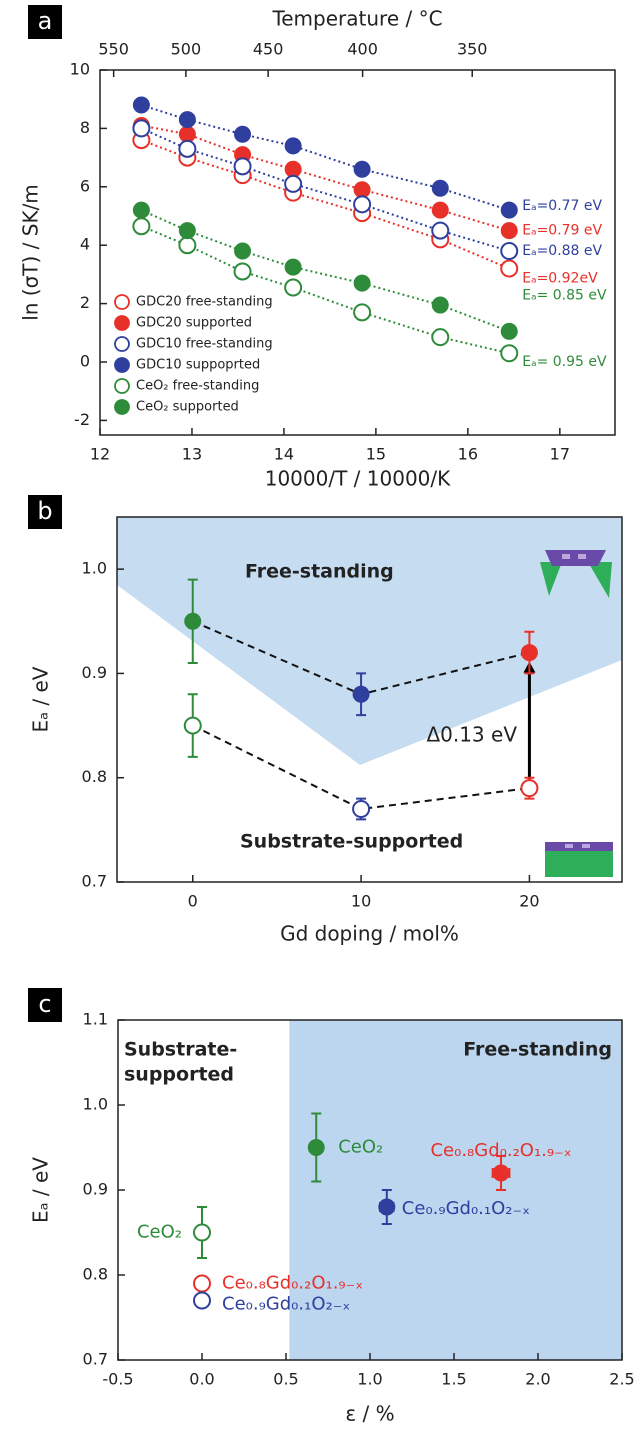  Describe the element at coordinates (94, 568) in the screenshot. I see `y-tick-label: 1.0` at that location.